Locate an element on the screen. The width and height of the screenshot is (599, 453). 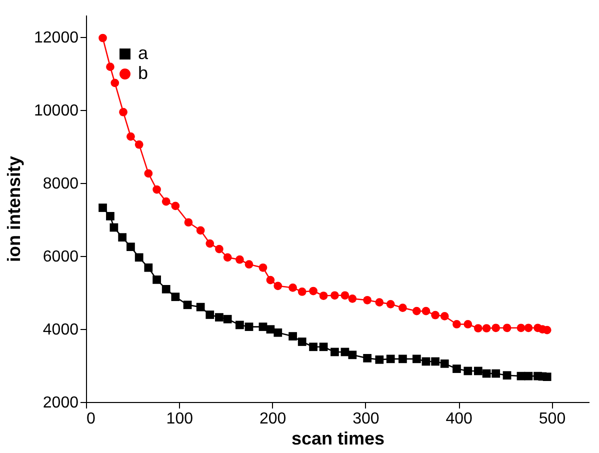
x-tick-label: 200 is located at coordinates (272, 419).